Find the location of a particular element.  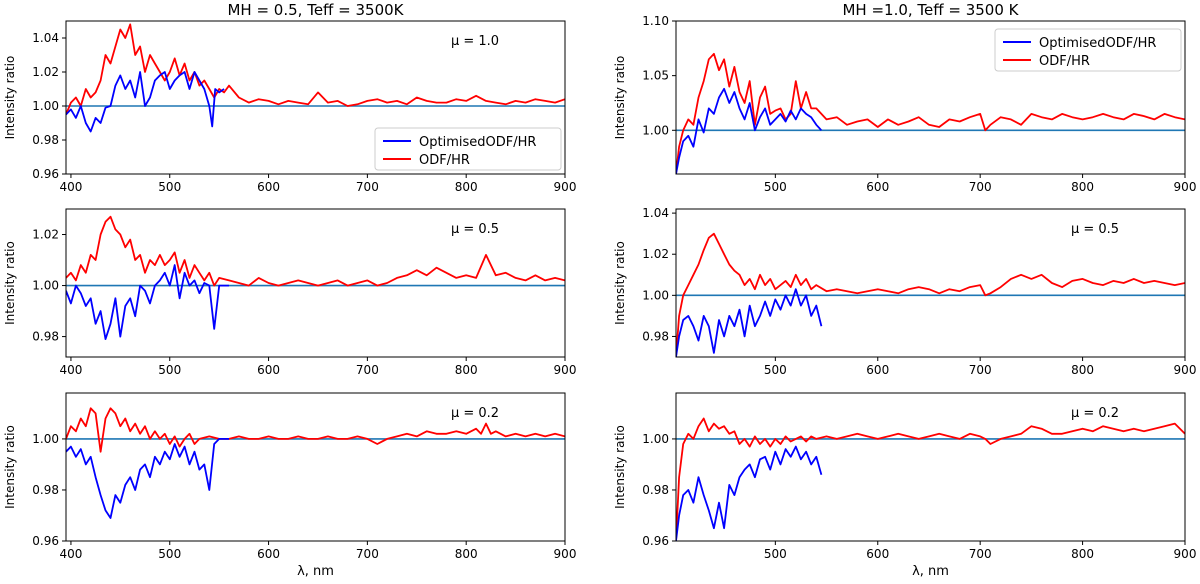

y-tick-label: 1.10 is located at coordinates (655, 21).